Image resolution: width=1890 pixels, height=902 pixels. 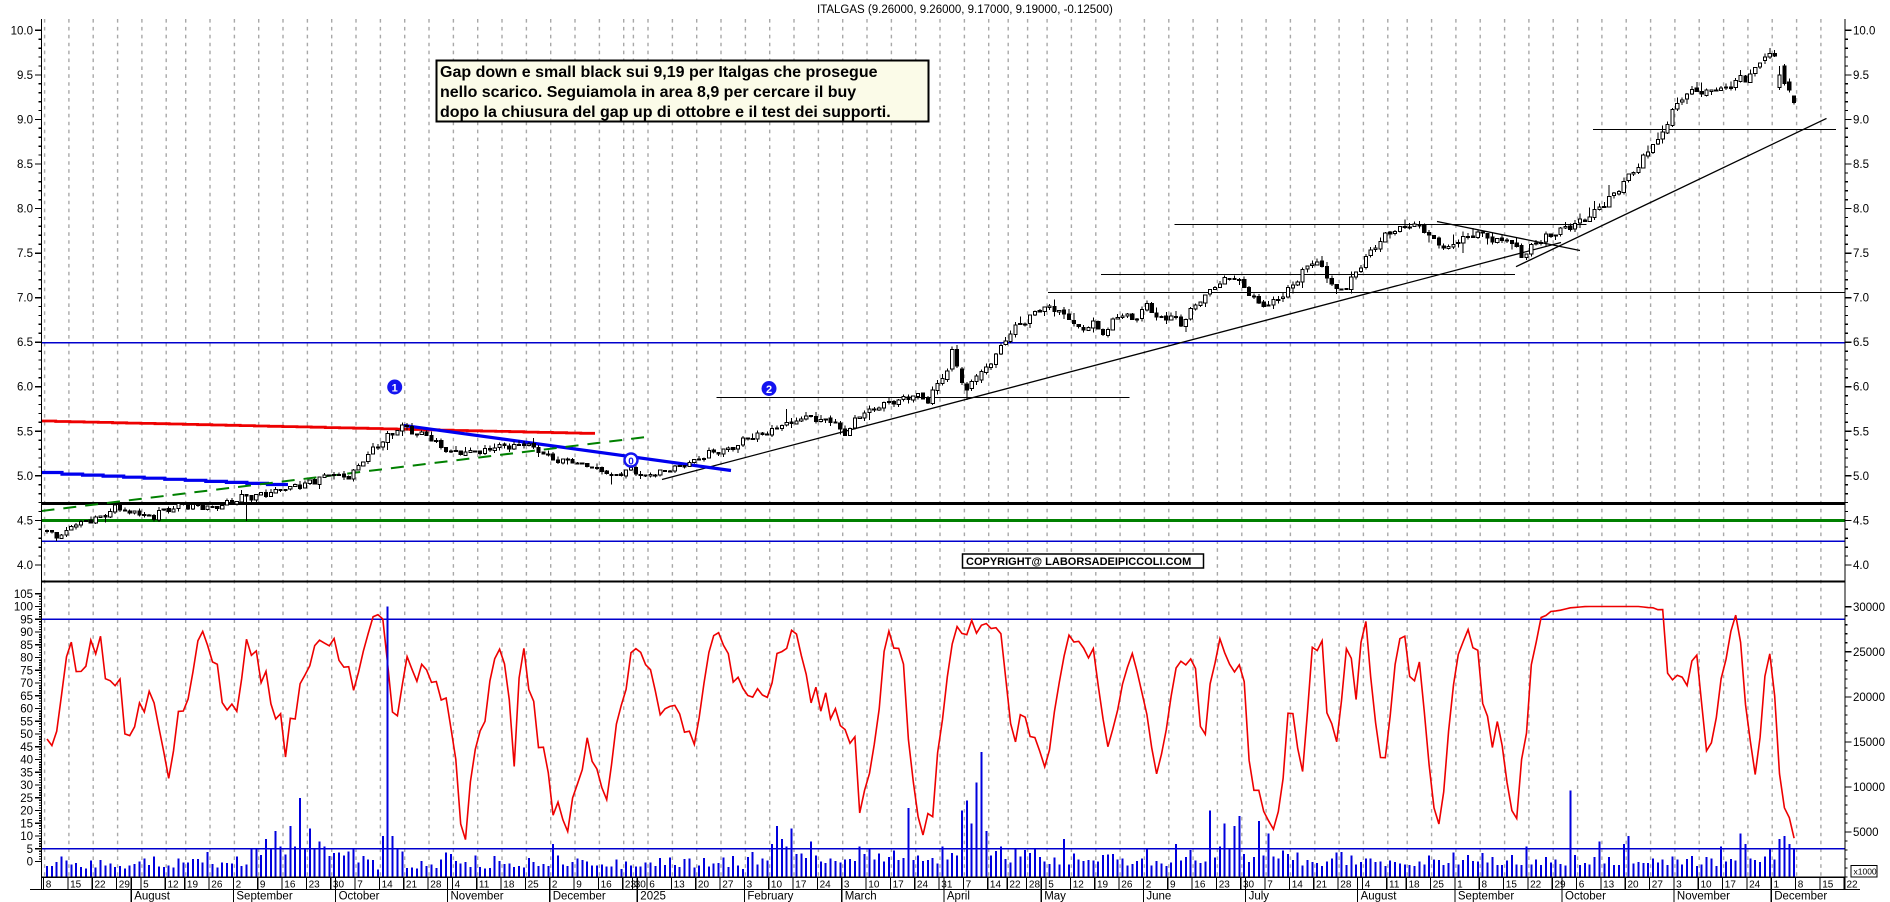 I want to click on svg-text: 85, so click(x=26, y=646).